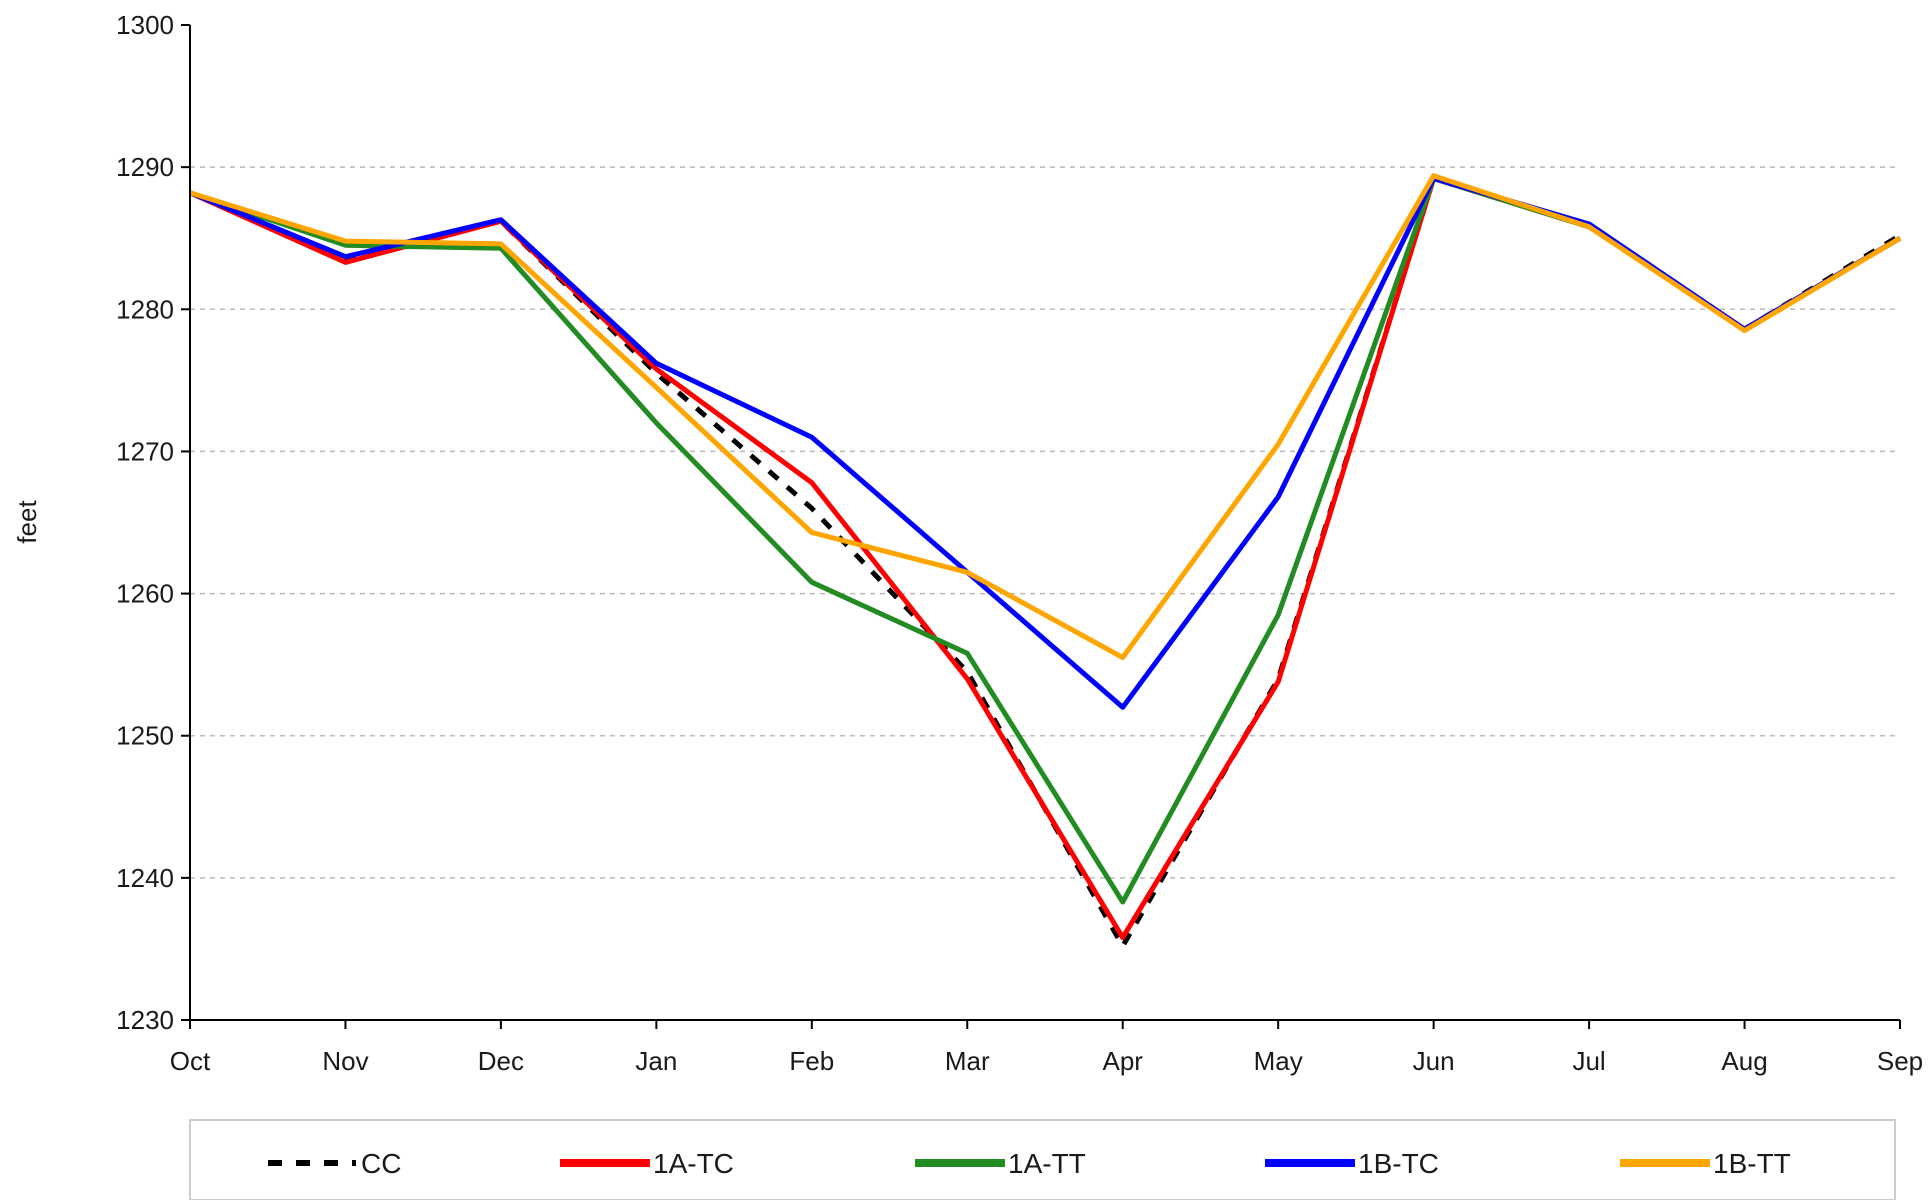 This screenshot has width=1931, height=1200. Describe the element at coordinates (190, 1061) in the screenshot. I see `x-tick-label: Oct` at that location.